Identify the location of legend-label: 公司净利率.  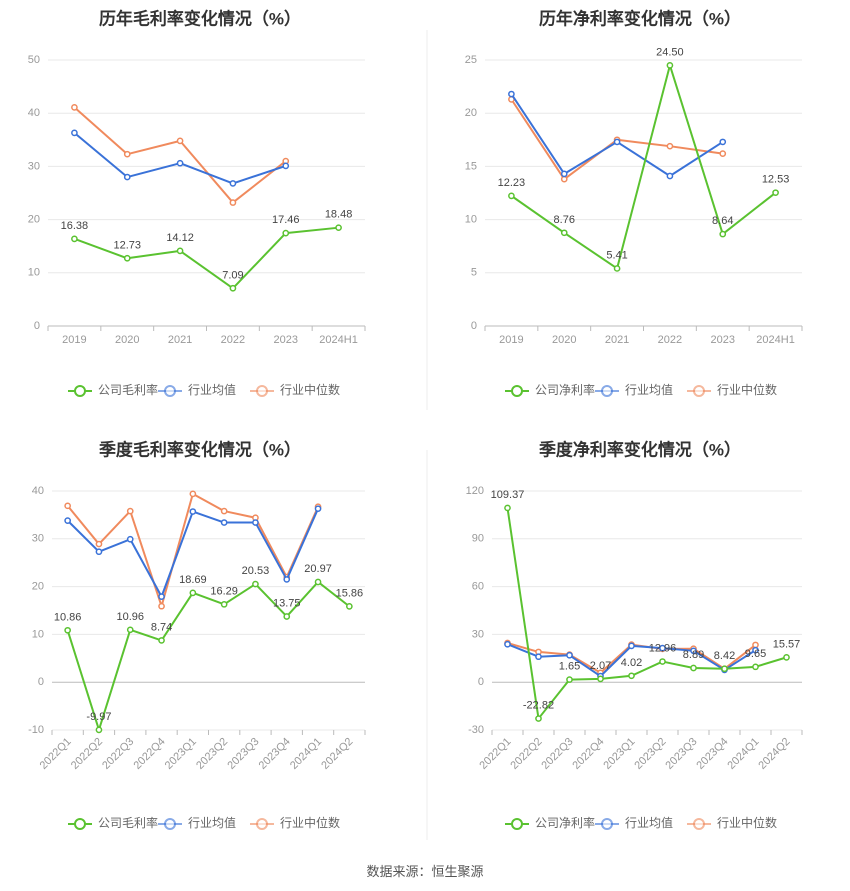
(565, 822).